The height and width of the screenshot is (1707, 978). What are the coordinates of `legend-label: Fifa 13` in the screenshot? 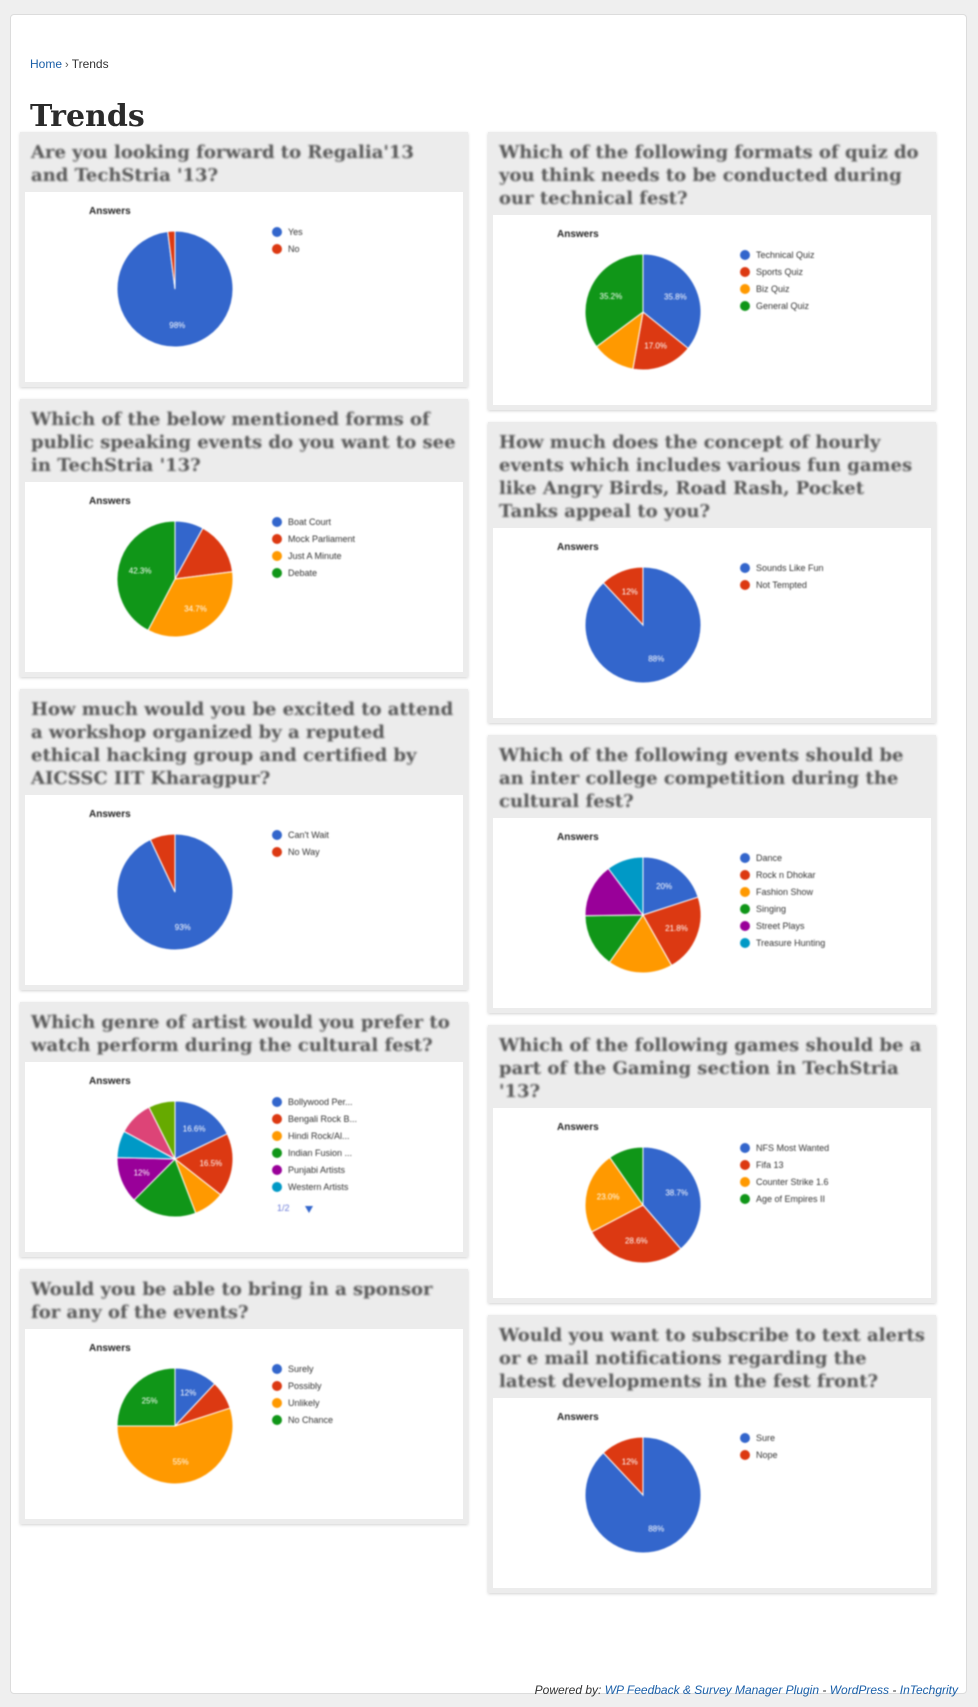 It's located at (770, 1165).